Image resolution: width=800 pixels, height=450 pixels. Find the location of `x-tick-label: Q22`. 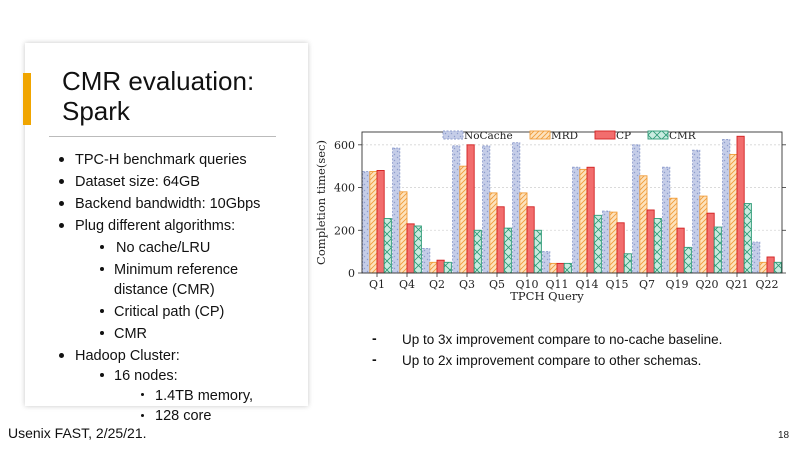

x-tick-label: Q22 is located at coordinates (766, 284).